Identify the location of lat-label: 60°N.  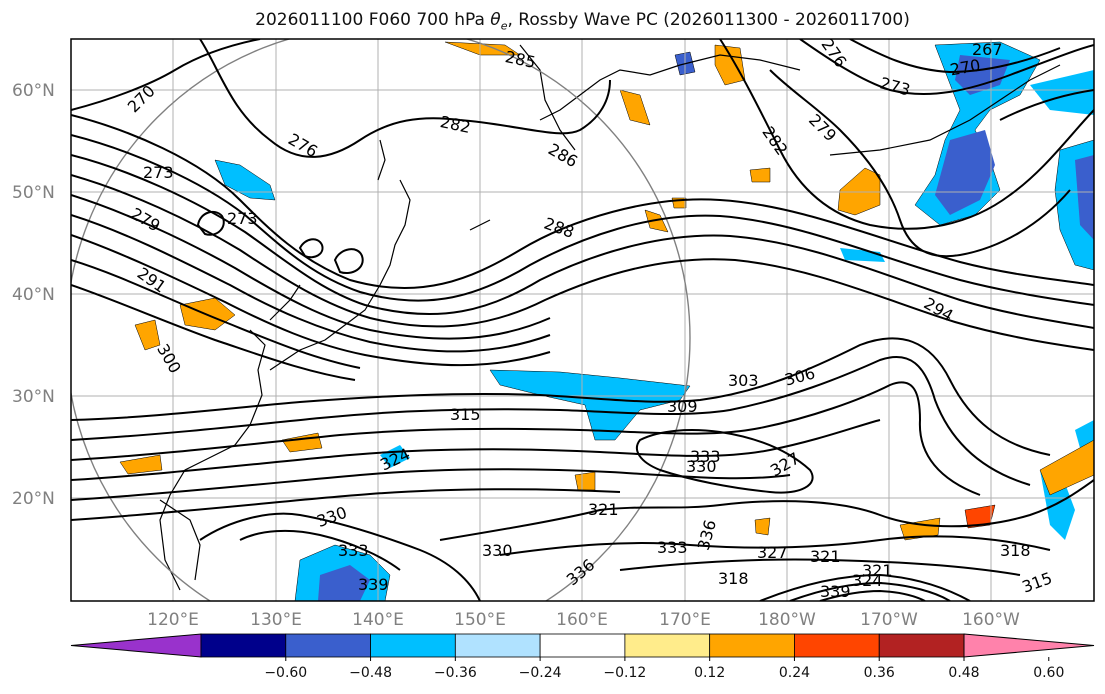
(33, 91).